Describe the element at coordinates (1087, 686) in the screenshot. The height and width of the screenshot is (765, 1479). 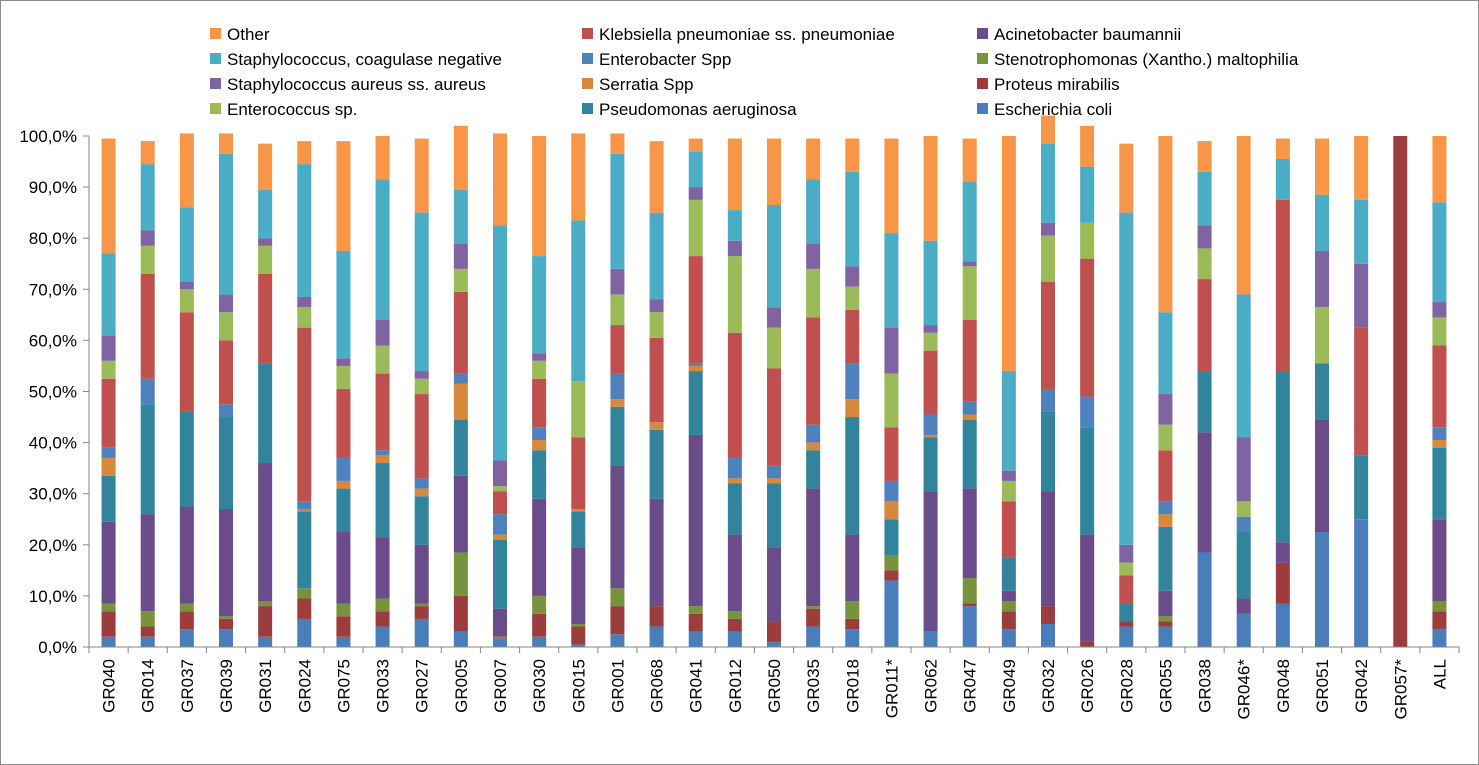
I see `x-tick-label: GR026` at that location.